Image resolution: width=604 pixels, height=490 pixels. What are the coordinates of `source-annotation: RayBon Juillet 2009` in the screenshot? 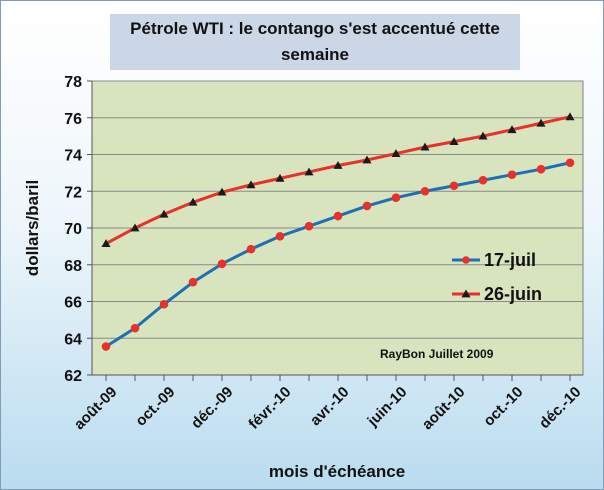 It's located at (437, 354).